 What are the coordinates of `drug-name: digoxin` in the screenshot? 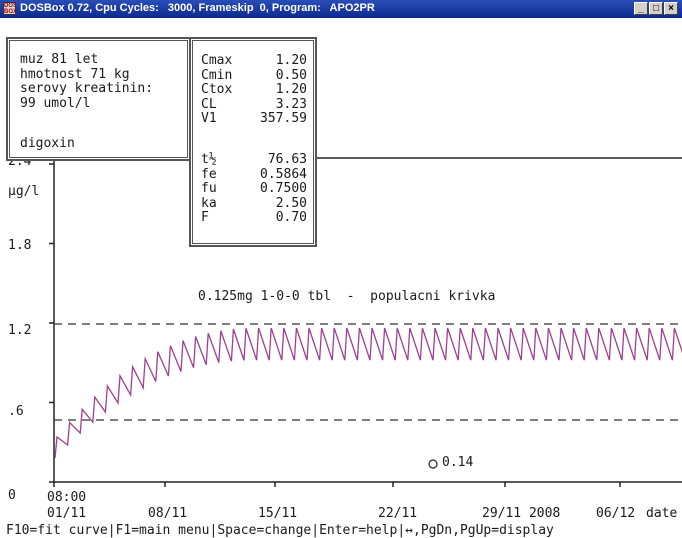 It's located at (47, 143).